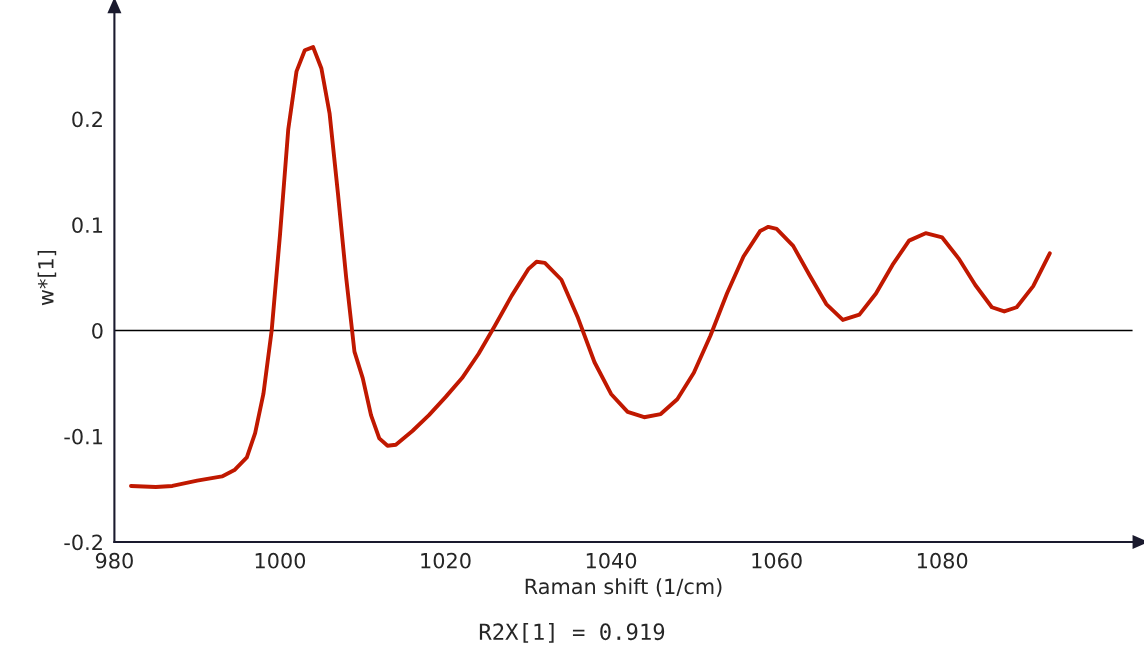 This screenshot has height=661, width=1144. Describe the element at coordinates (87, 119) in the screenshot. I see `y-tick-label: 0.2` at that location.